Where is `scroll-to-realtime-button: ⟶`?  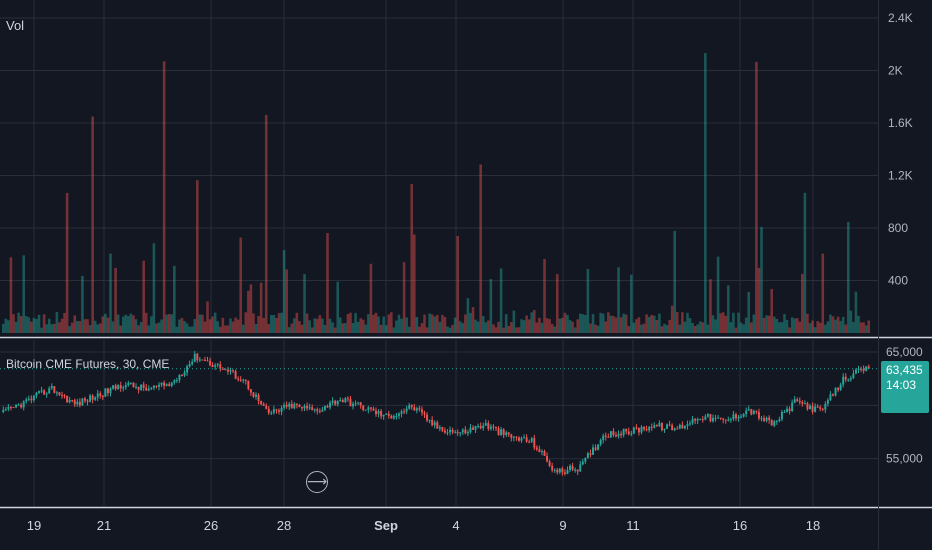
scroll-to-realtime-button: ⟶ is located at coordinates (317, 482).